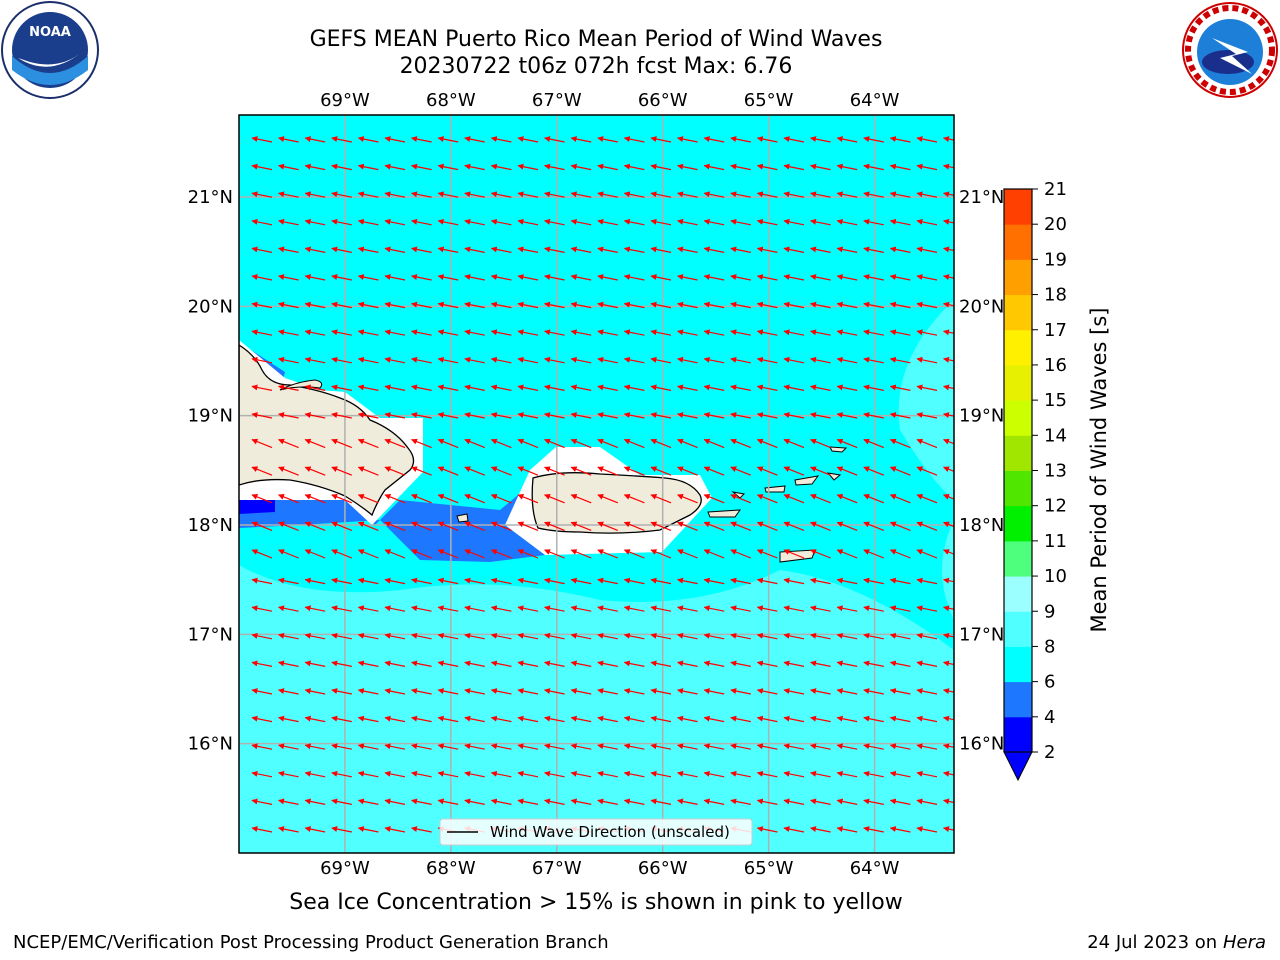 Image resolution: width=1280 pixels, height=960 pixels. Describe the element at coordinates (1049, 752) in the screenshot. I see `colorbar-tick-label: 2` at that location.